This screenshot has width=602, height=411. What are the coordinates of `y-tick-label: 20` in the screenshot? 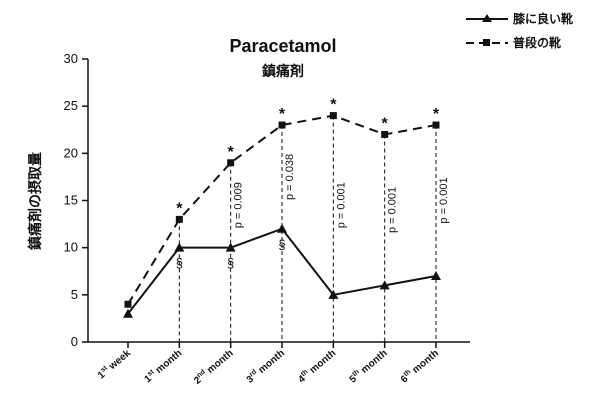 It's located at (71, 152).